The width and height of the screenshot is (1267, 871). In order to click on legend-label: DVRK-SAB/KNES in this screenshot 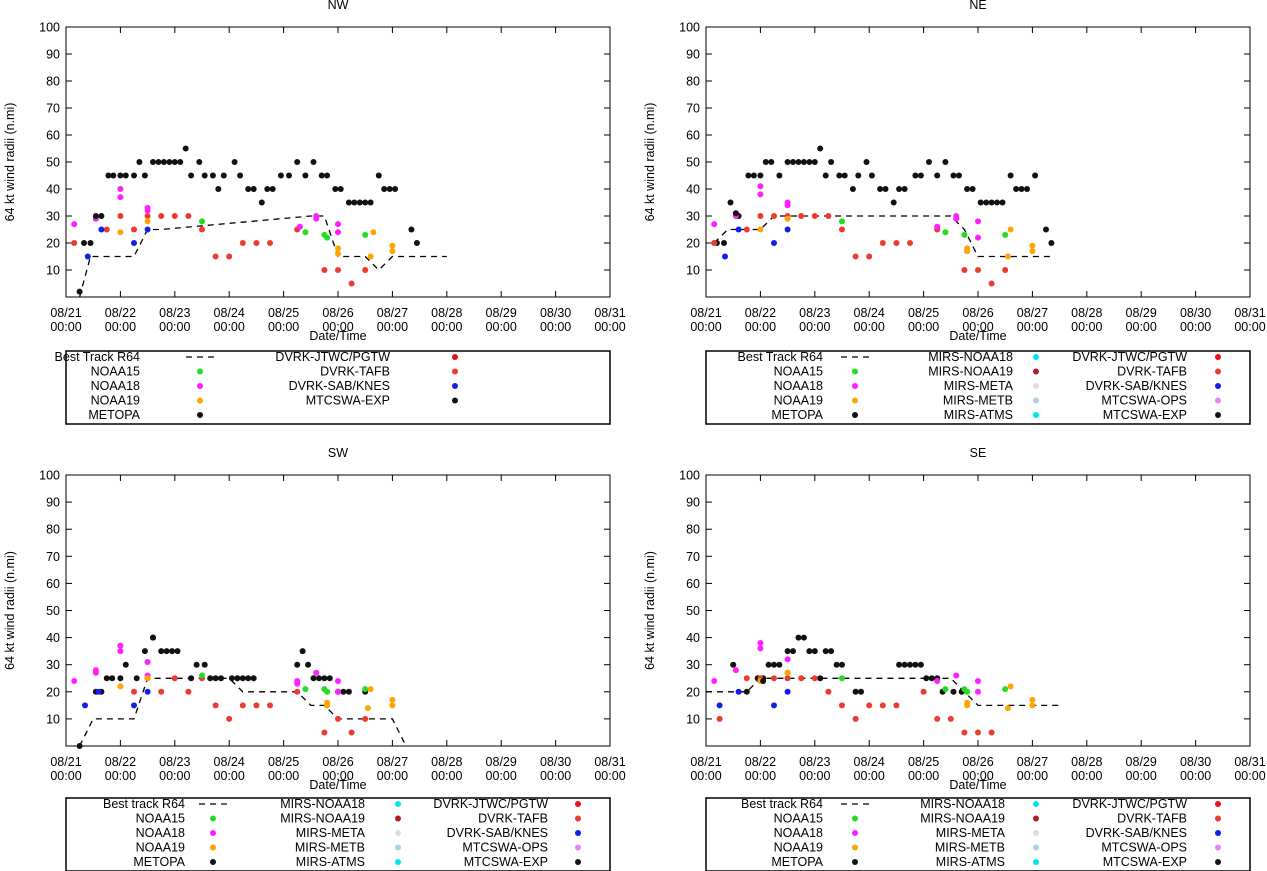, I will do `click(1136, 386)`.